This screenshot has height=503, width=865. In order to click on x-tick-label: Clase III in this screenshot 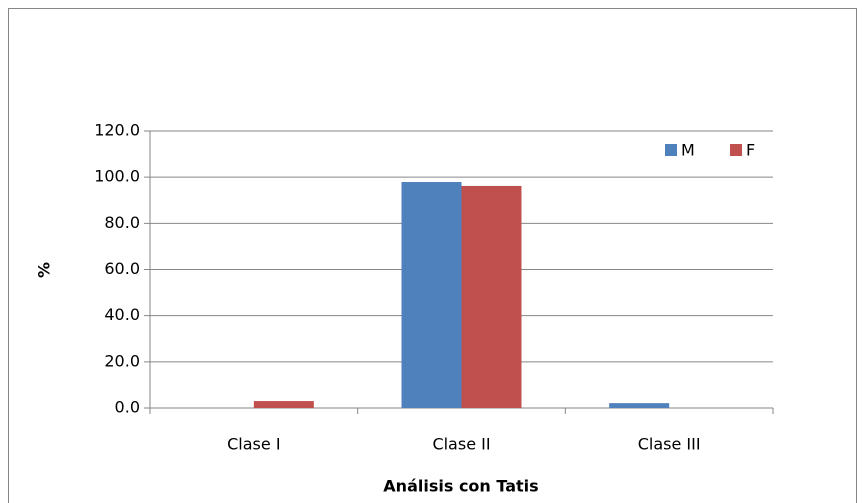, I will do `click(669, 444)`.